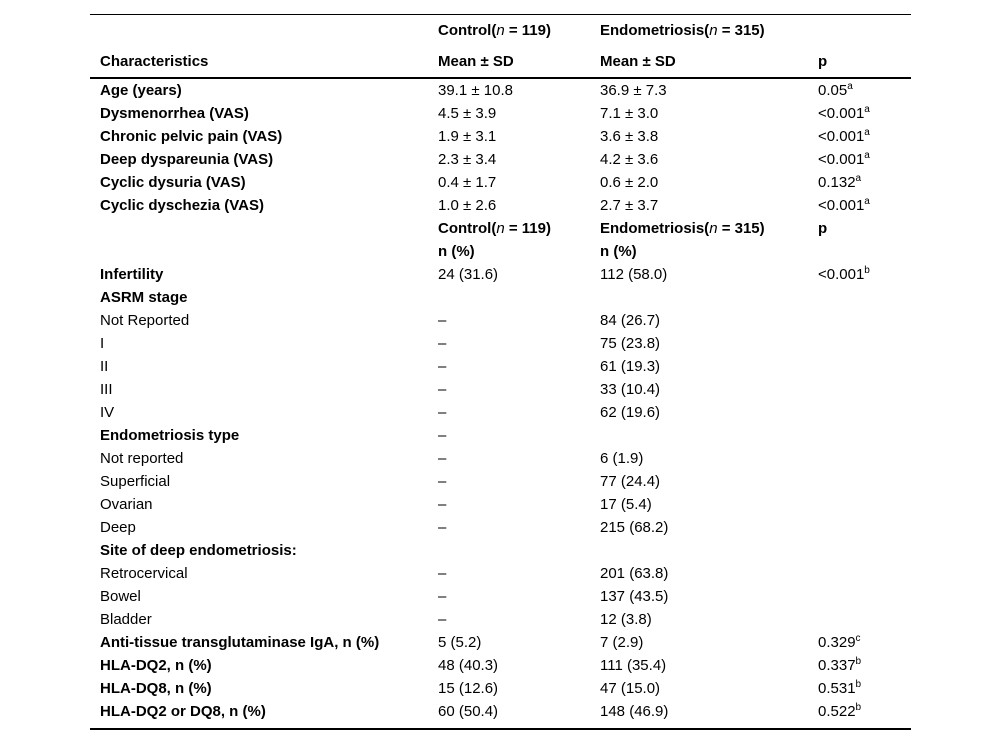 The image size is (1000, 745). What do you see at coordinates (864, 665) in the screenshot?
I see `p-value-cell: 0.337b` at bounding box center [864, 665].